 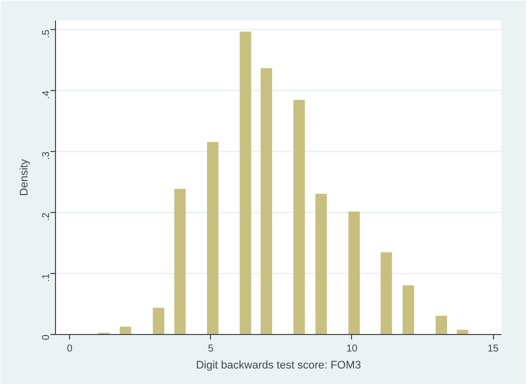 What do you see at coordinates (46, 94) in the screenshot?
I see `y-tick-label: .4` at bounding box center [46, 94].